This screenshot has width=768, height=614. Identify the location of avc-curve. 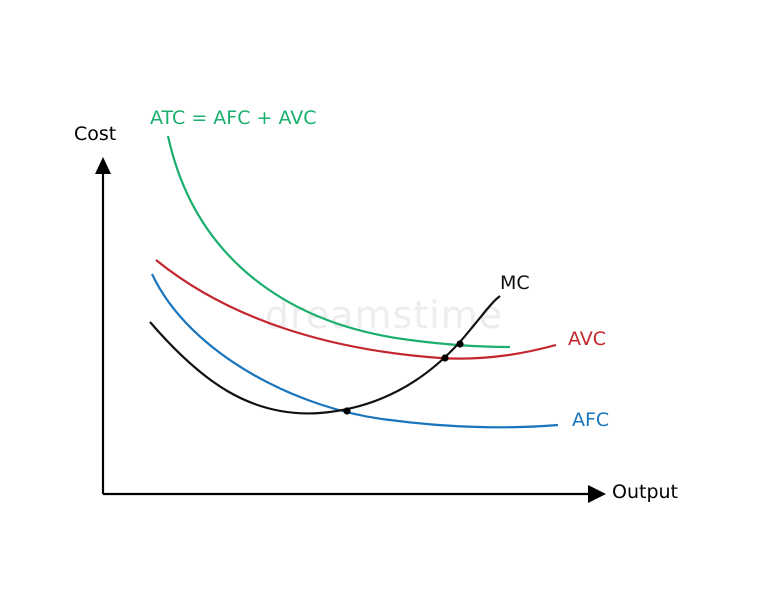
(356, 309).